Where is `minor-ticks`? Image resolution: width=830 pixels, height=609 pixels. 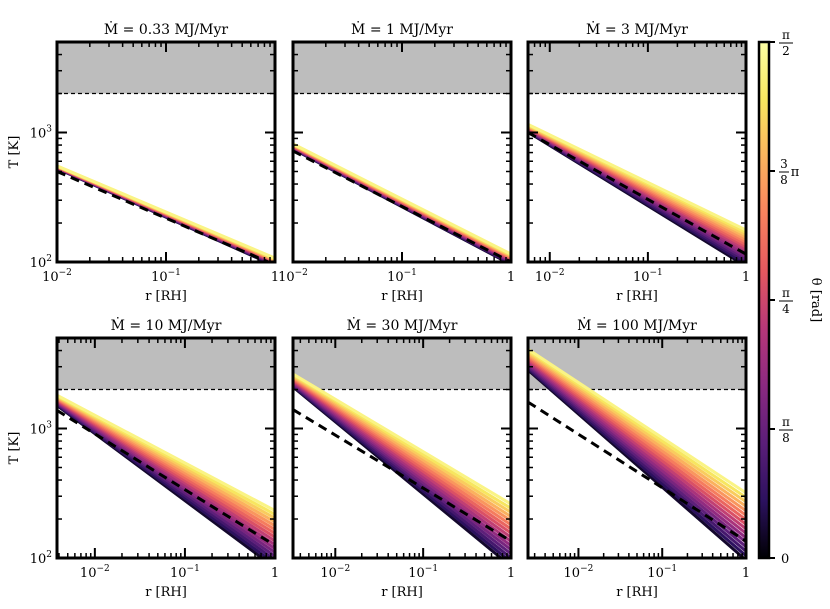 minor-ticks is located at coordinates (637, 448).